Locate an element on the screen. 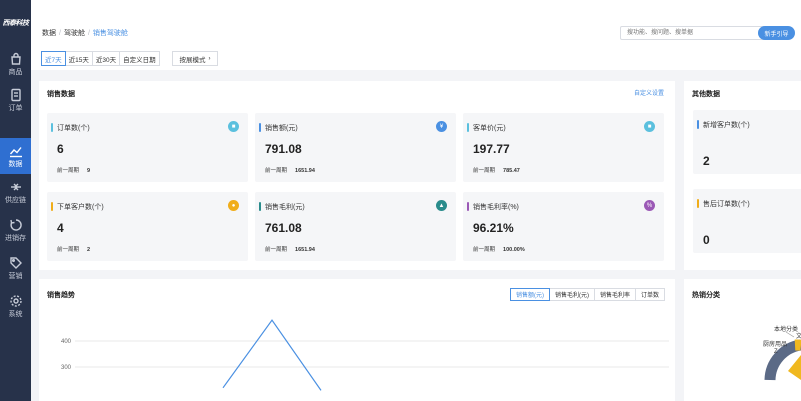 Image resolution: width=801 pixels, height=401 pixels. guide-button: 新手引导 is located at coordinates (776, 33).